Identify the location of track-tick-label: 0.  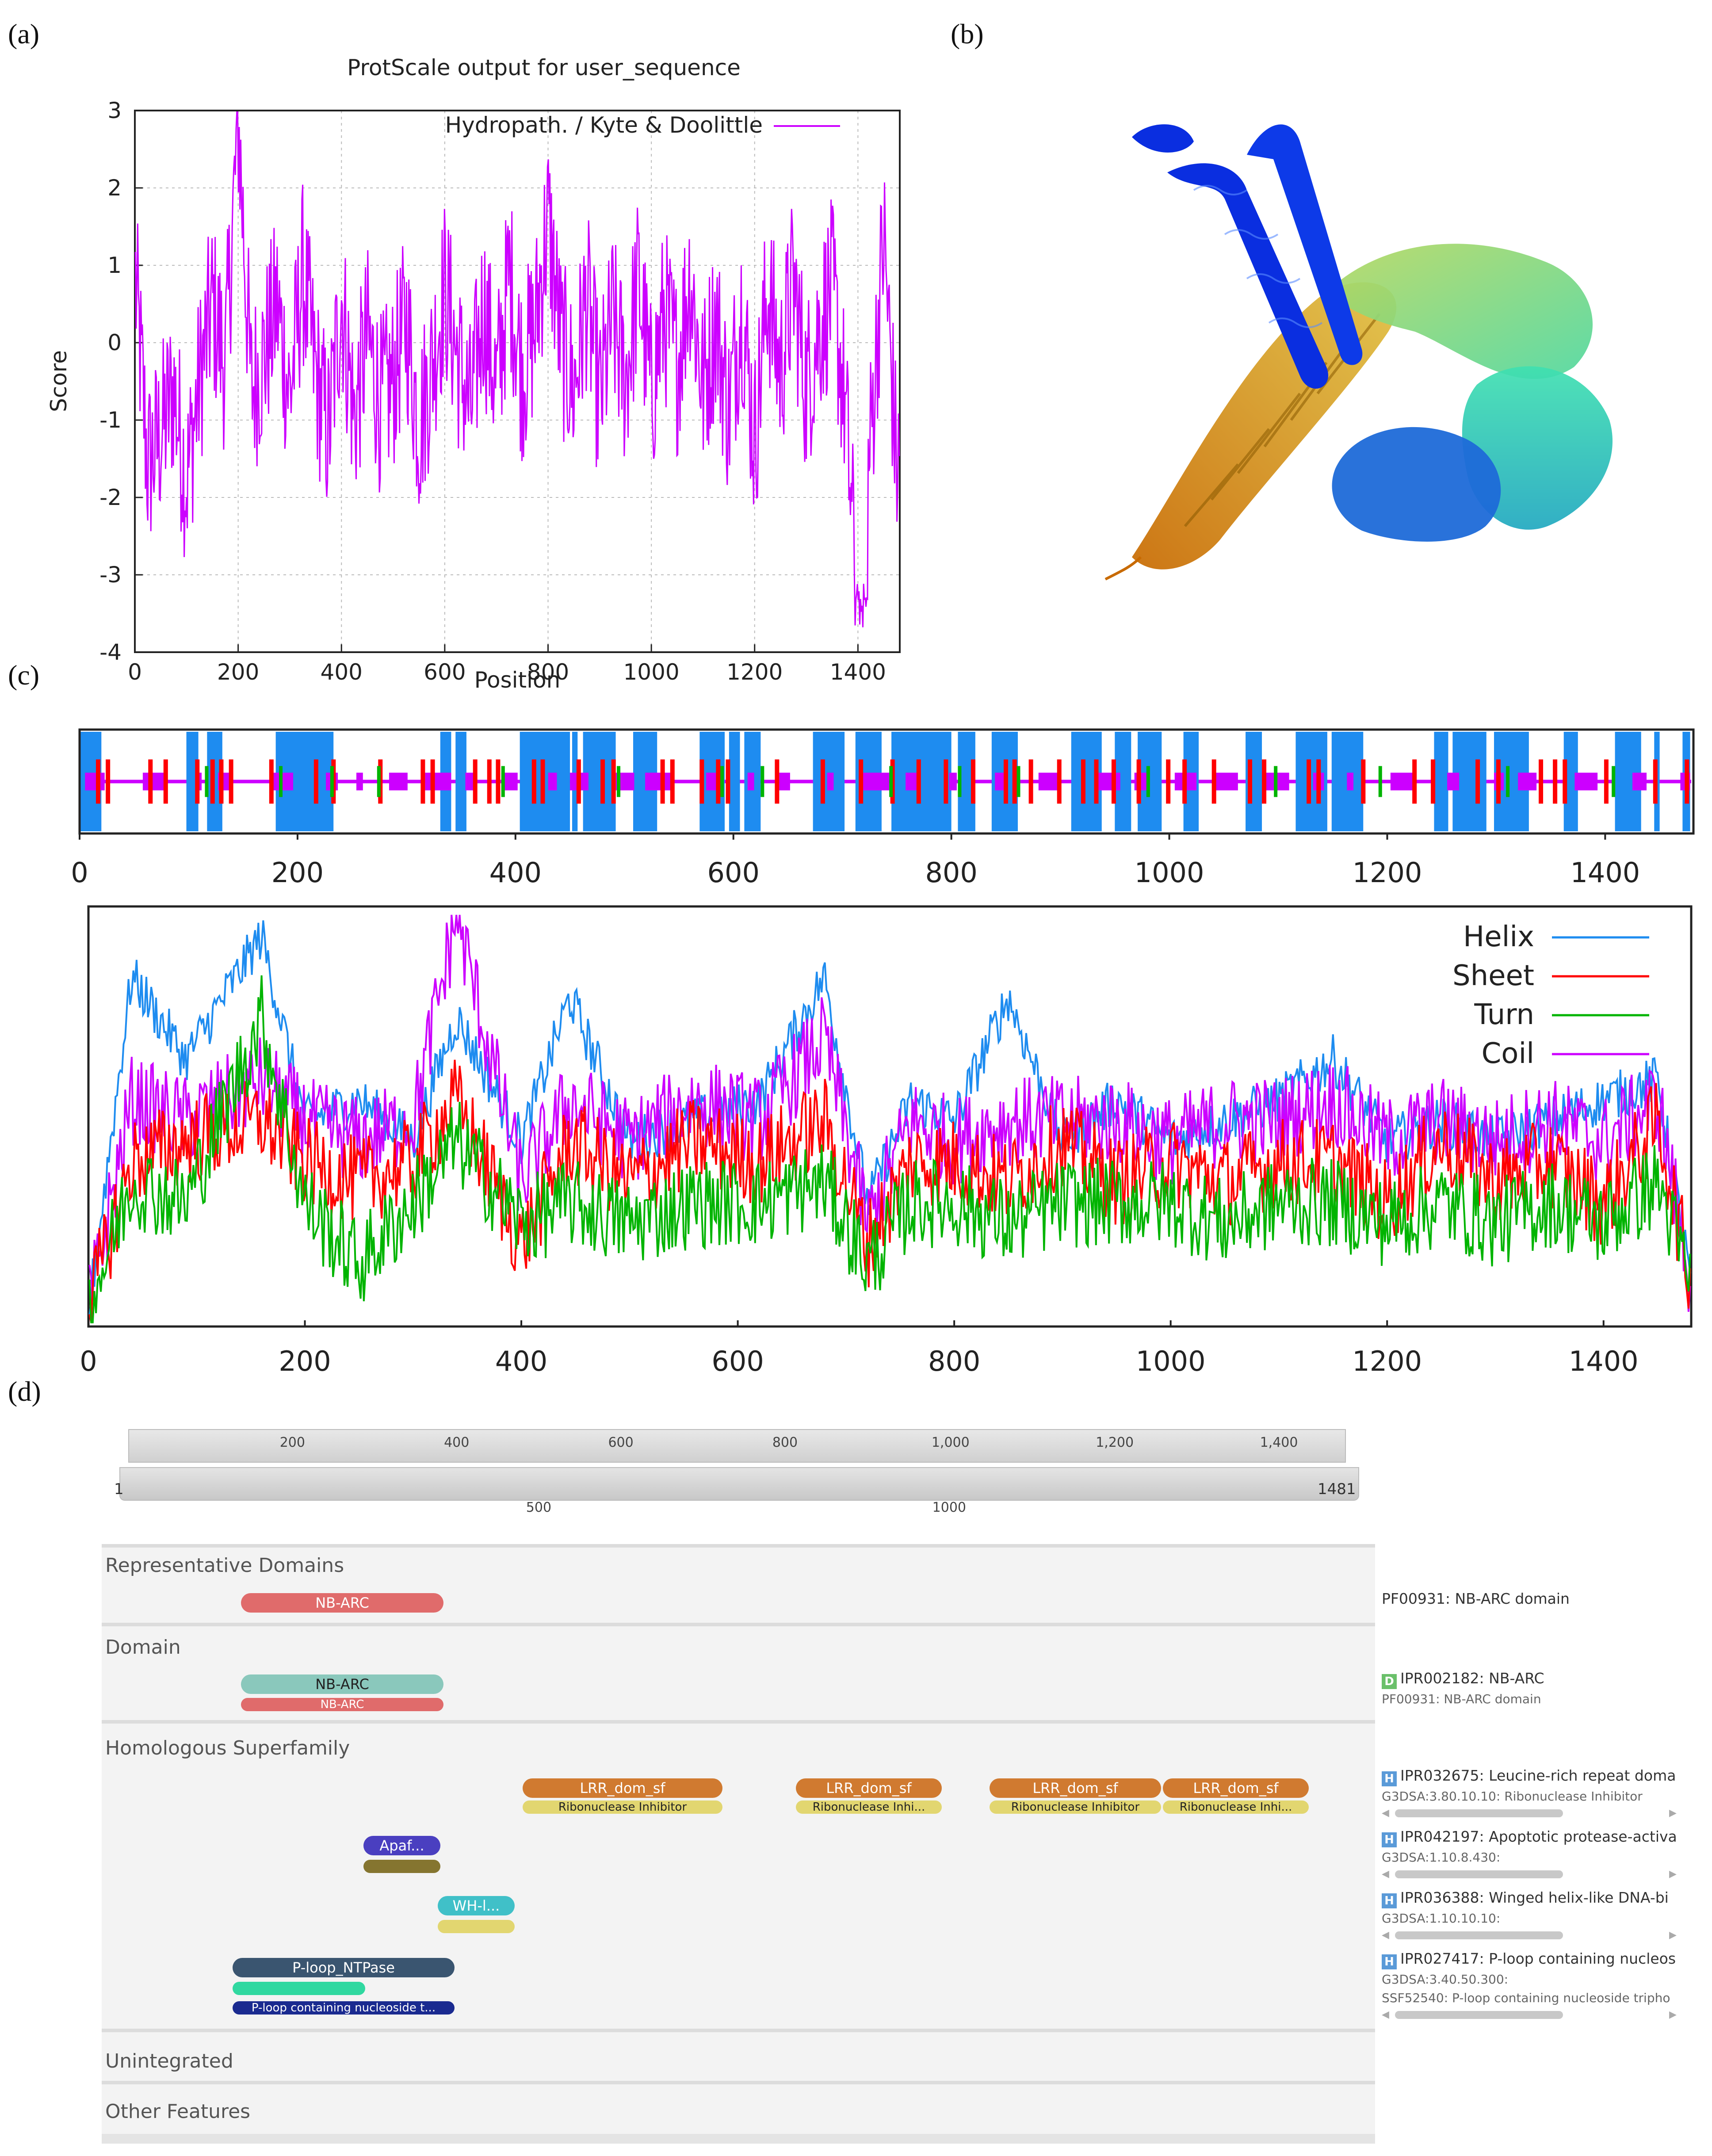
(80, 872).